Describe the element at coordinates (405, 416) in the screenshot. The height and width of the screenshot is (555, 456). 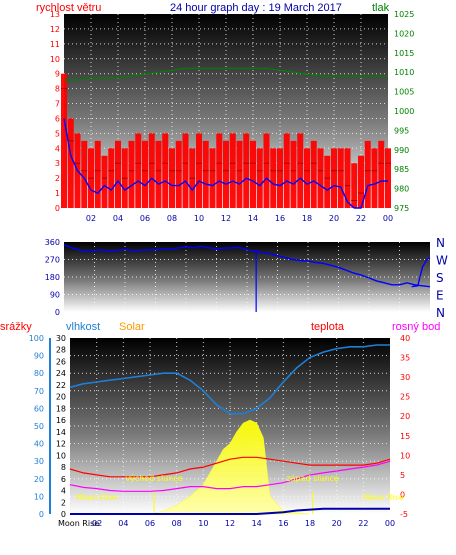
I see `temperature-tick-label: 20` at that location.